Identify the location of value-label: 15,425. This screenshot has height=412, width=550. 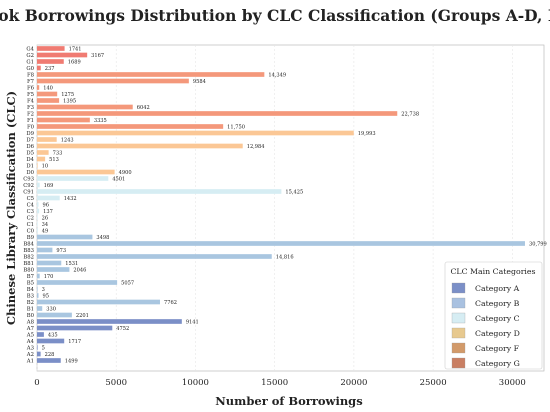
(294, 192).